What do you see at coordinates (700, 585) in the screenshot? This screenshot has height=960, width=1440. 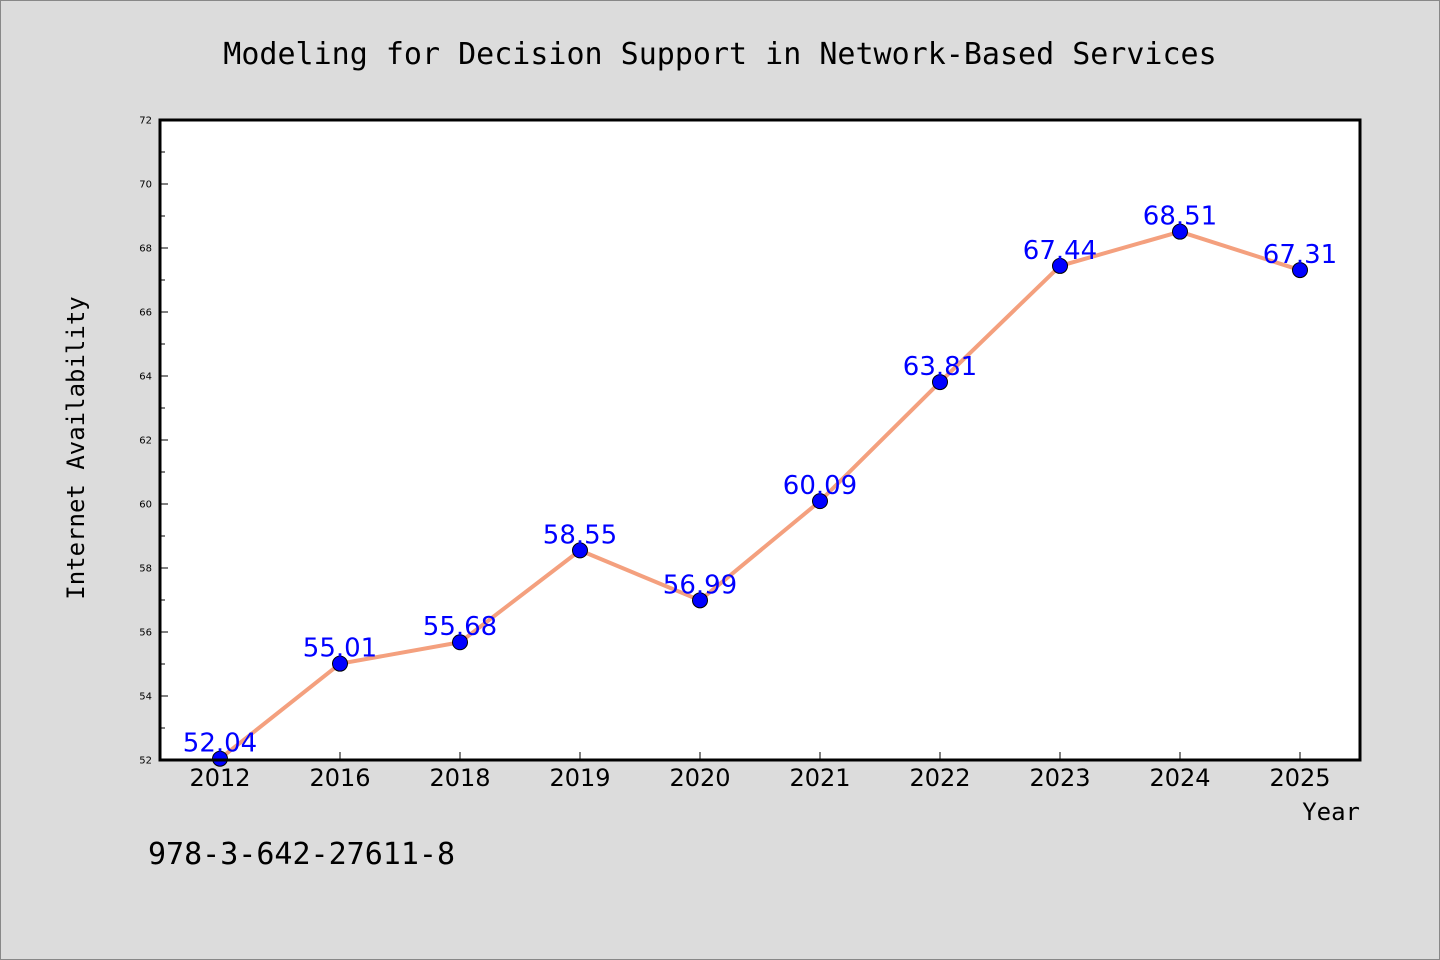 I see `data-label: 56.99` at bounding box center [700, 585].